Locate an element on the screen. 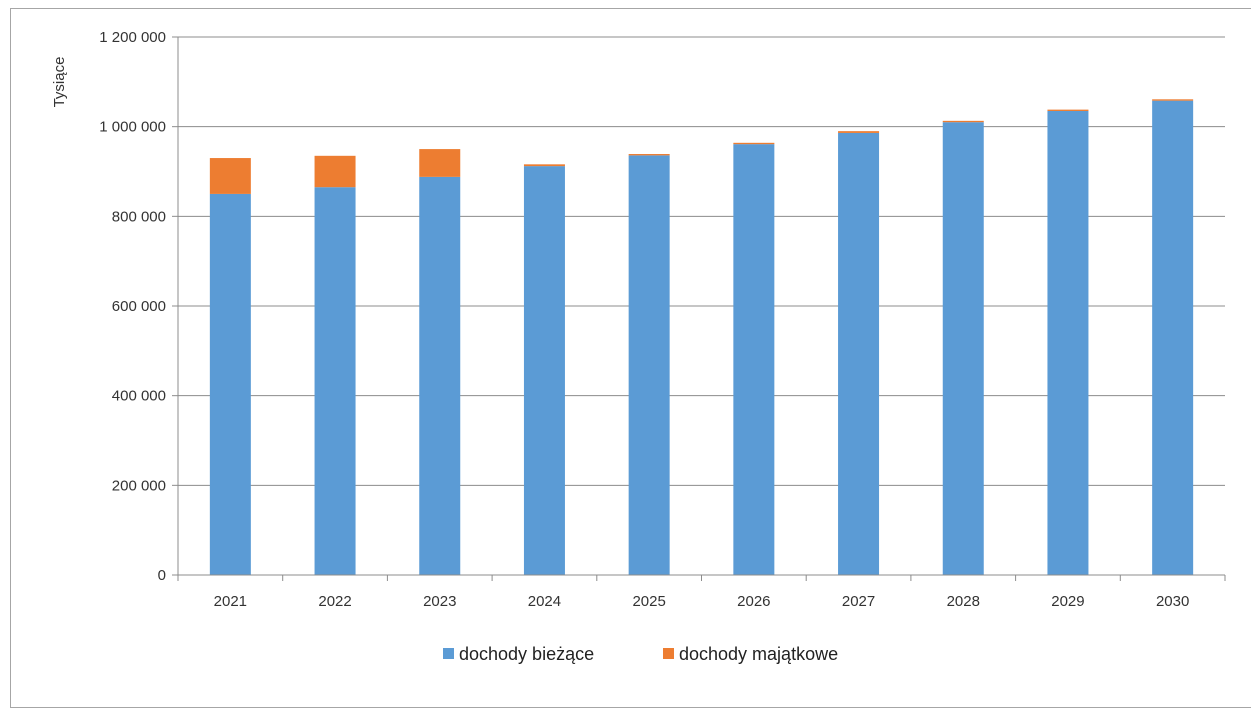 This screenshot has height=708, width=1251. y-tick-label: 1 000 000 is located at coordinates (132, 127).